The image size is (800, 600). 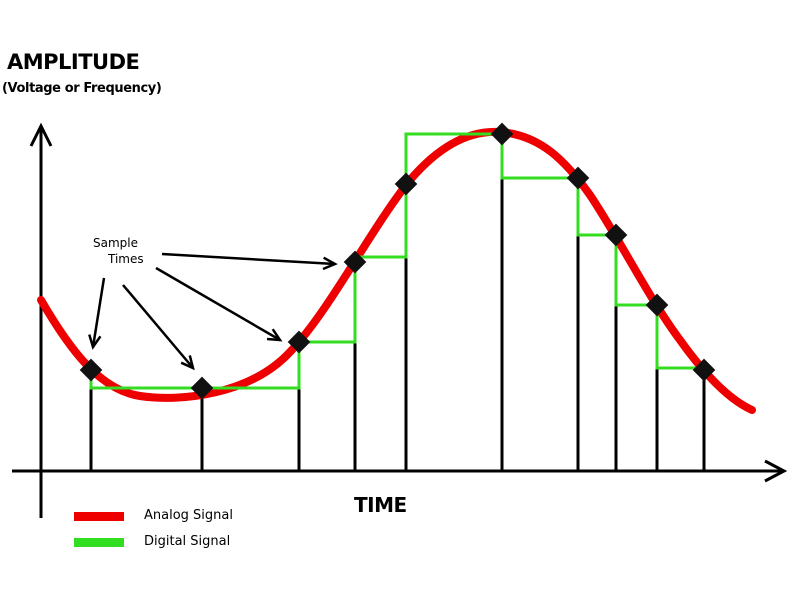 I want to click on x-axis-title: TIME, so click(x=380, y=505).